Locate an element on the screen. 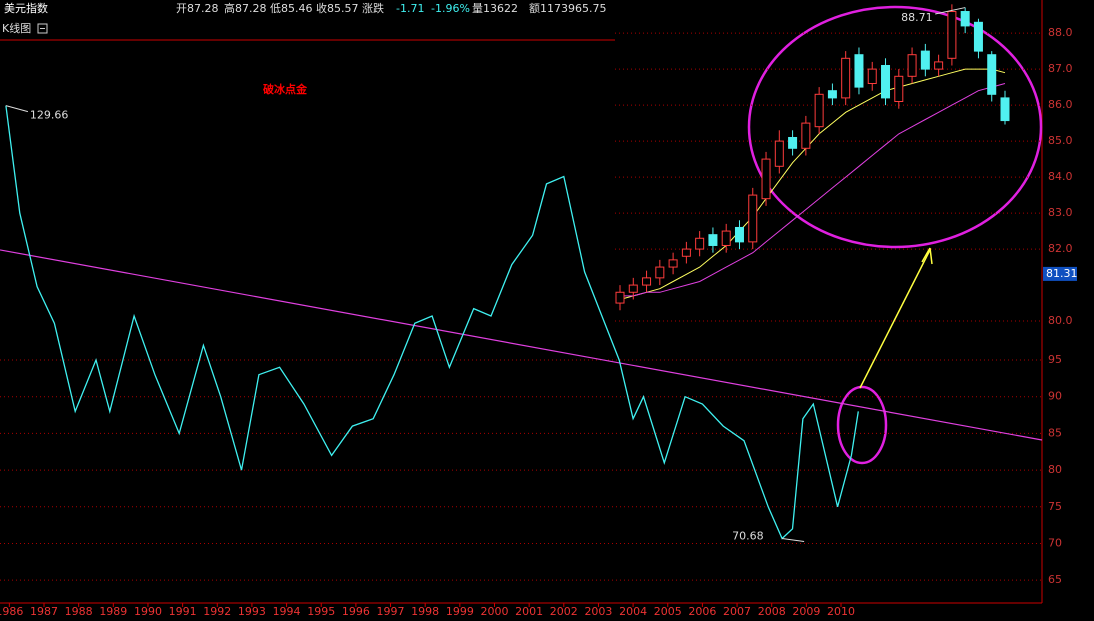  y2-tick-label: 88.0 is located at coordinates (1060, 32).